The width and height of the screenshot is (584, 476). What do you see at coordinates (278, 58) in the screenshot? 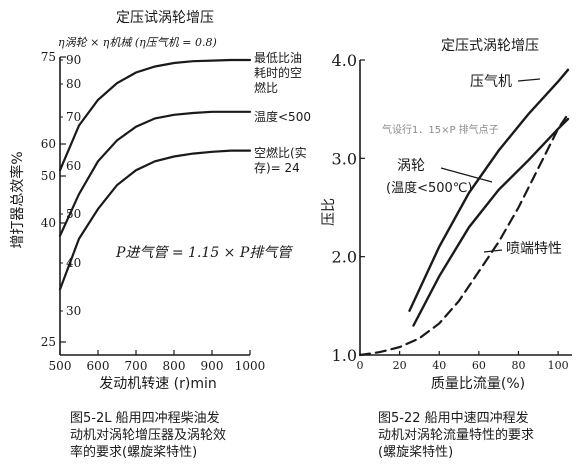
I see `left-series-1-label-line-1: 最低比油` at bounding box center [278, 58].